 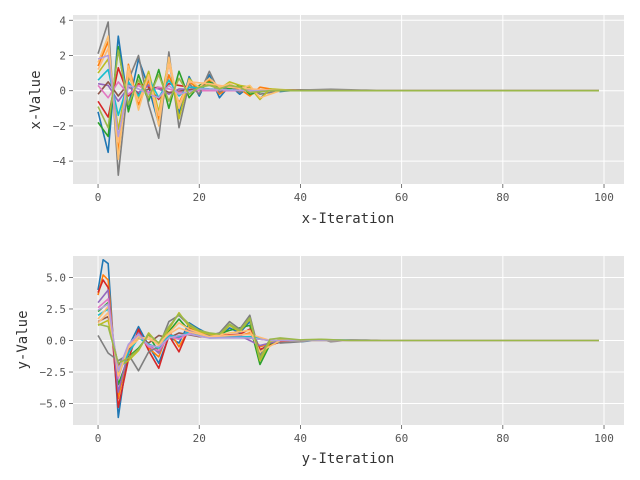 I want to click on x-value-xtick-label: 60, so click(x=401, y=197).